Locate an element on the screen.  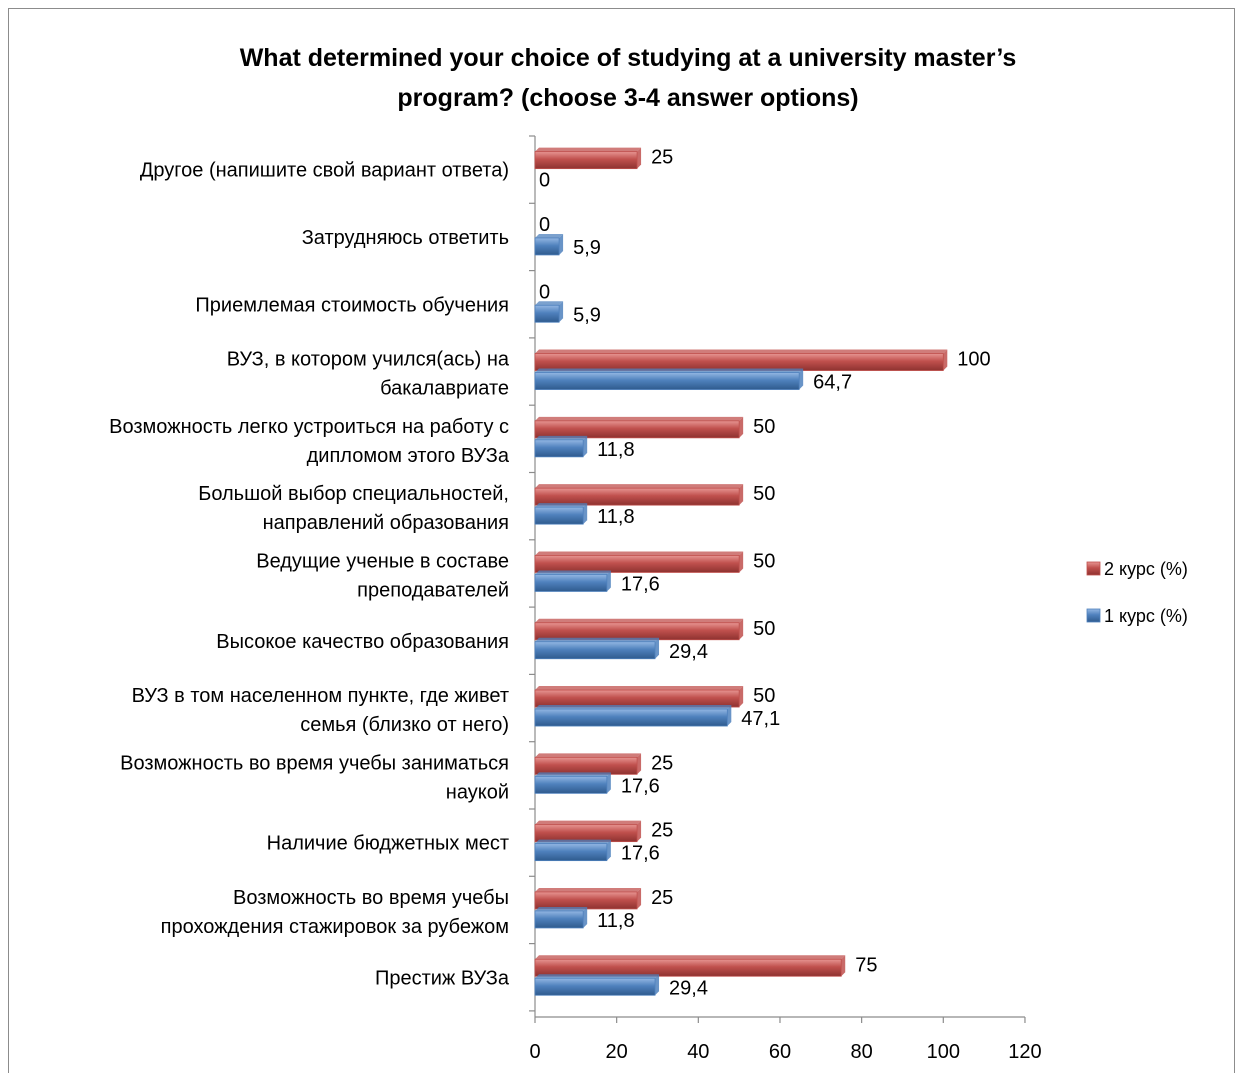
x-tick-label: 40 is located at coordinates (698, 1052).